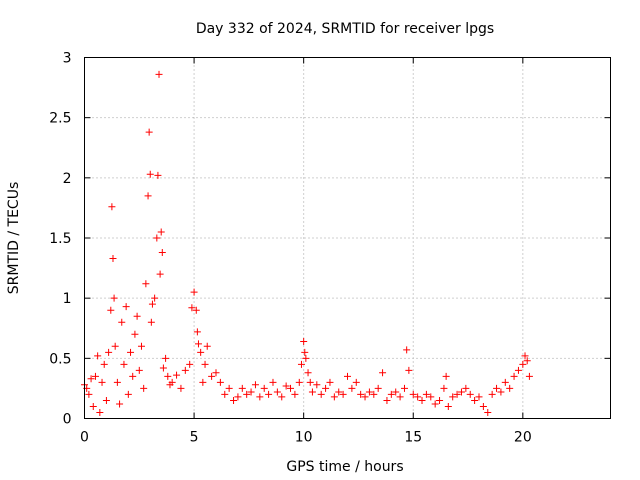 This screenshot has height=480, width=640. Describe the element at coordinates (413, 438) in the screenshot. I see `x-tick-label: 15` at that location.